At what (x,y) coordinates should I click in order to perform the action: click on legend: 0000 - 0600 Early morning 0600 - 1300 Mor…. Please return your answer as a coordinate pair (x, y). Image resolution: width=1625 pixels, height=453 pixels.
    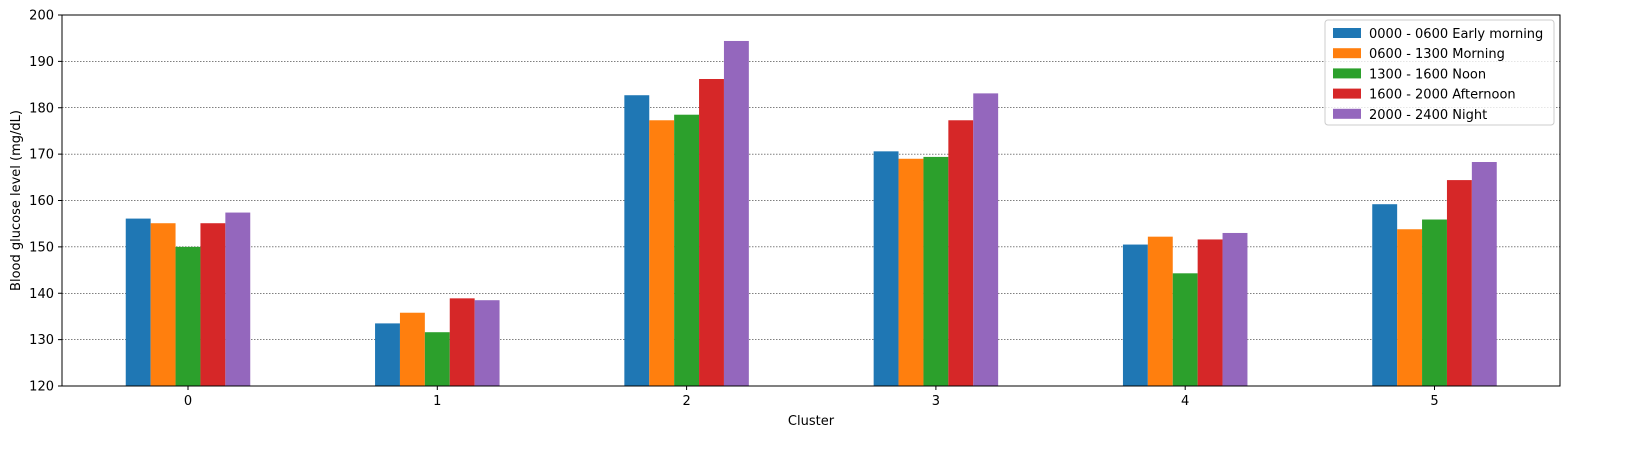
    Looking at the image, I should click on (1439, 72).